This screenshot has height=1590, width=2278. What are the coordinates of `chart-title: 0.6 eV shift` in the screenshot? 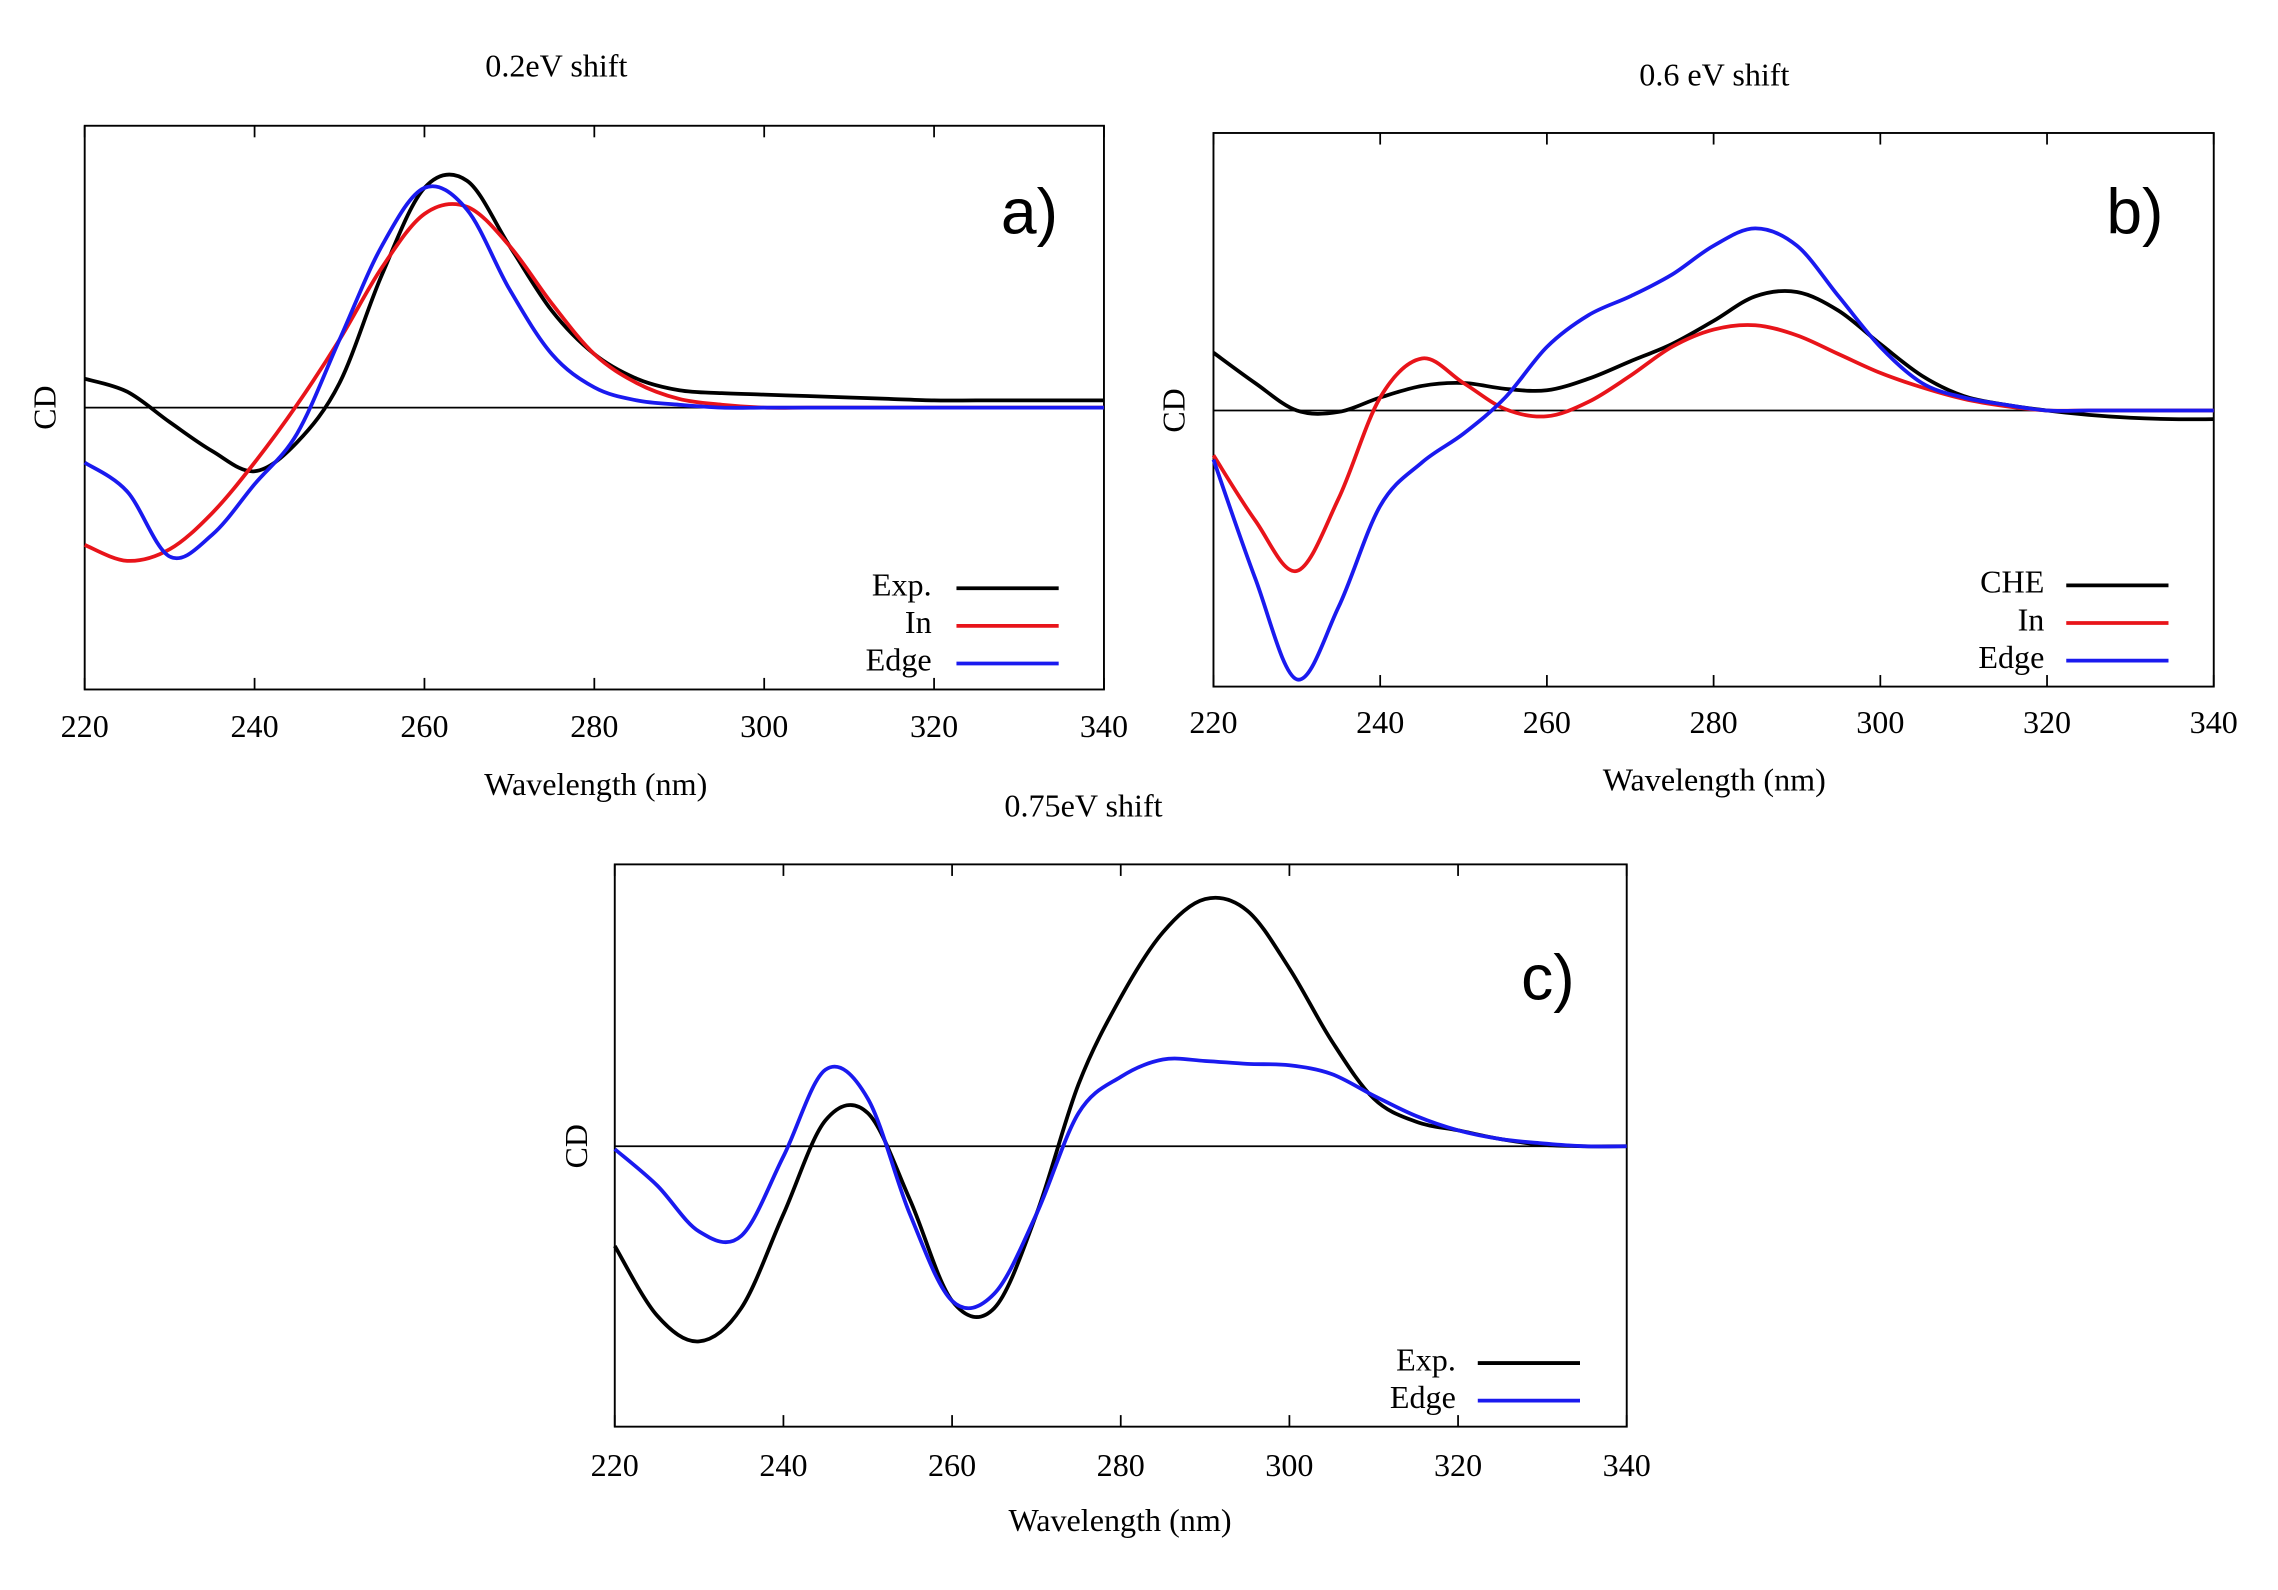 It's located at (1714, 74).